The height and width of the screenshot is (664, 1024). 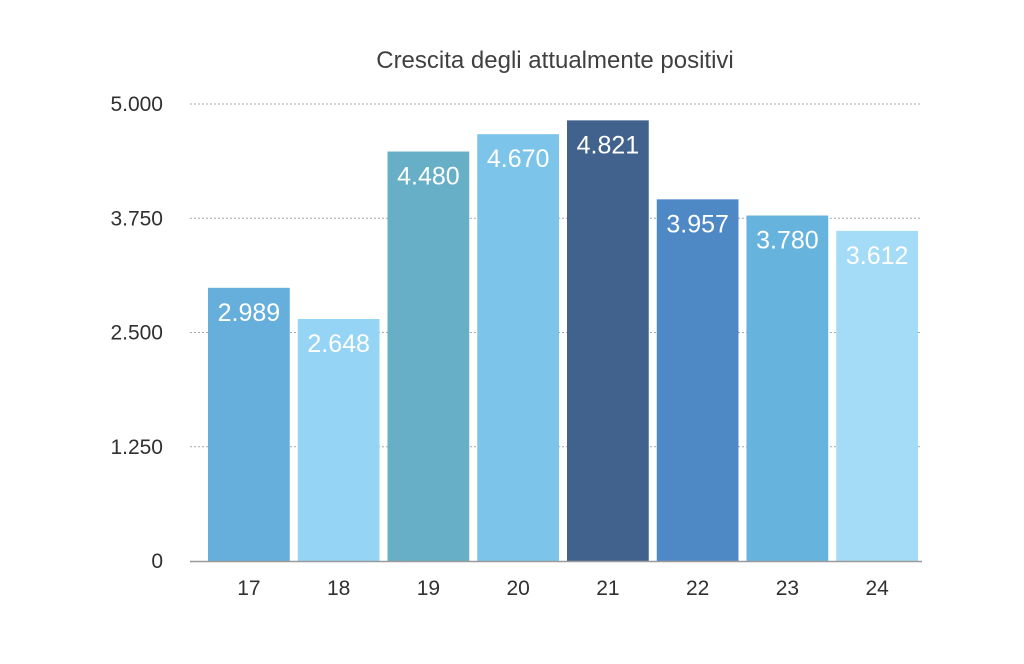 What do you see at coordinates (555, 60) in the screenshot?
I see `chart-title: Crescita degli attualmente positivi` at bounding box center [555, 60].